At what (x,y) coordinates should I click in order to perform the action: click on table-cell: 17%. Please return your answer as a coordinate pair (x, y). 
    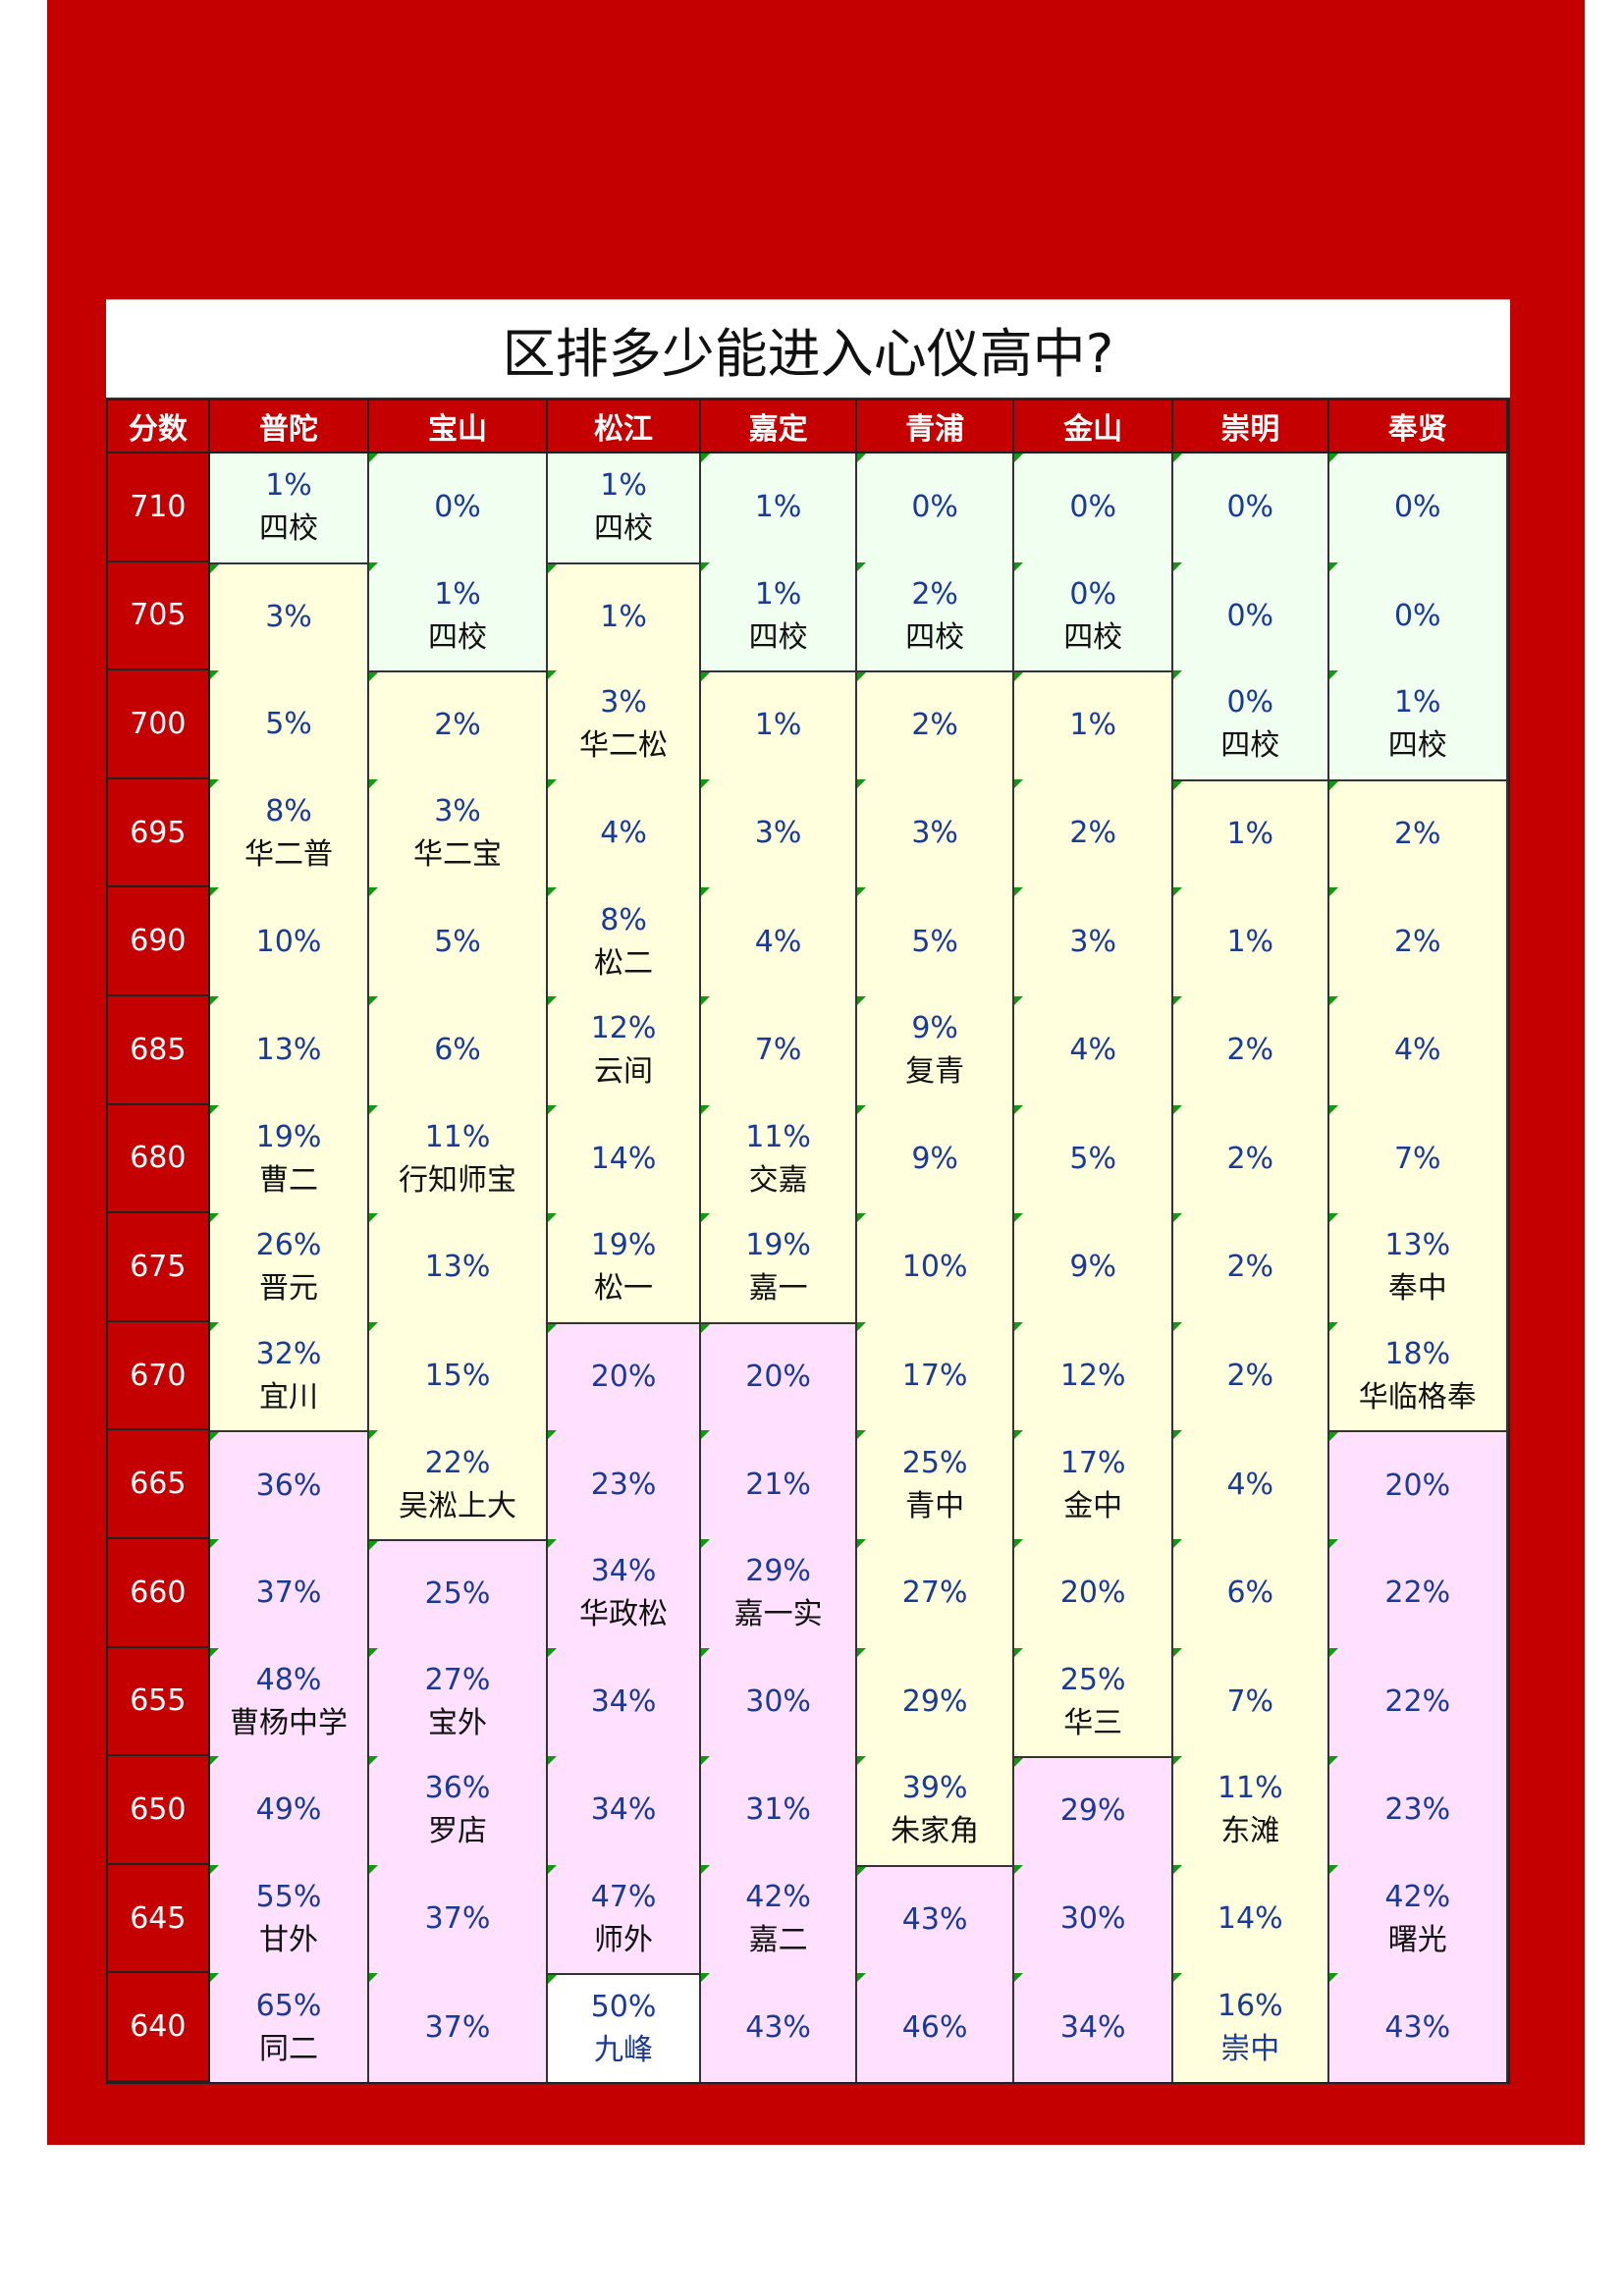
    Looking at the image, I should click on (935, 1376).